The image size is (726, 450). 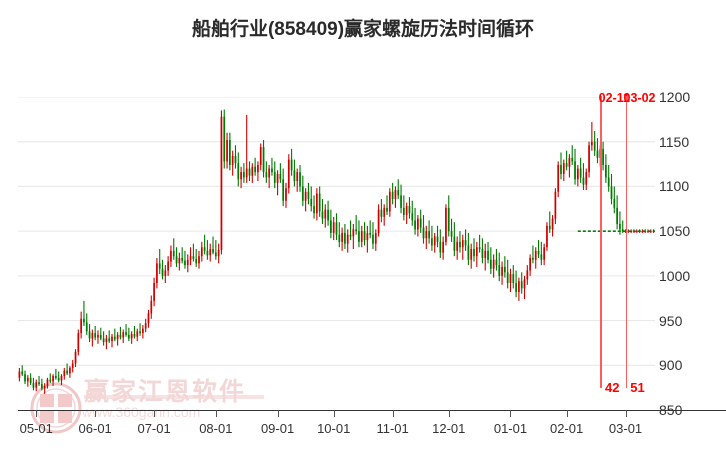 What do you see at coordinates (671, 365) in the screenshot?
I see `y-axis-label: 900` at bounding box center [671, 365].